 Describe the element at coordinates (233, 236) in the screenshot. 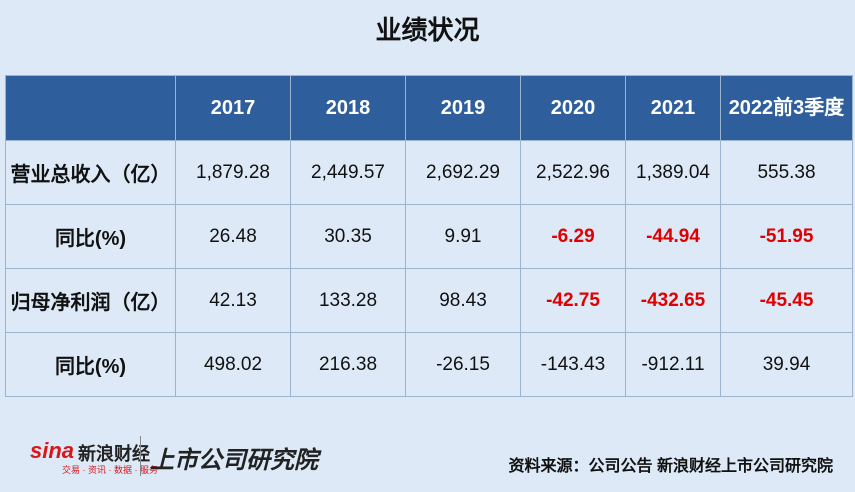

I see `cell: 26.48` at that location.